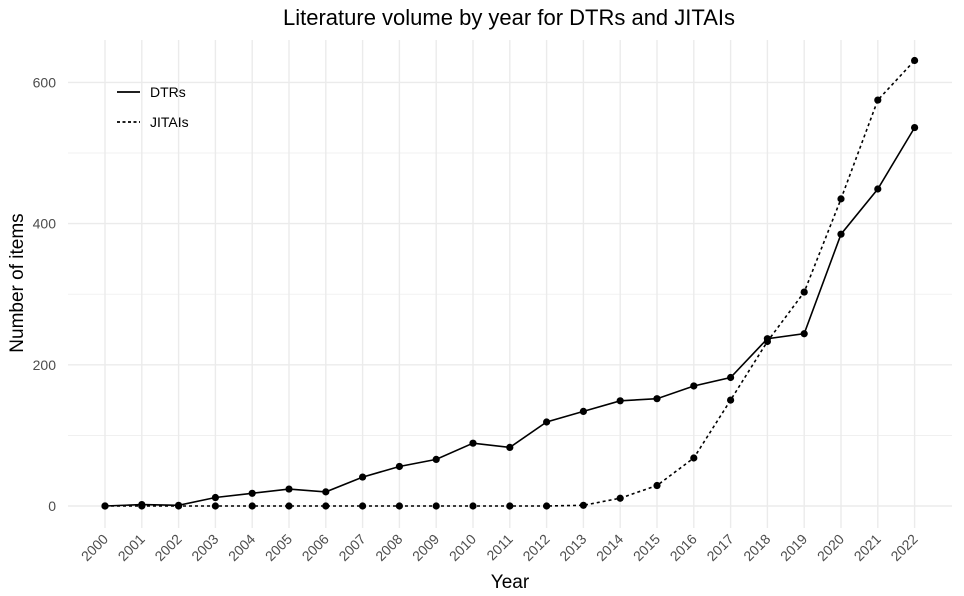  I want to click on x-tick-label: 2018, so click(756, 547).